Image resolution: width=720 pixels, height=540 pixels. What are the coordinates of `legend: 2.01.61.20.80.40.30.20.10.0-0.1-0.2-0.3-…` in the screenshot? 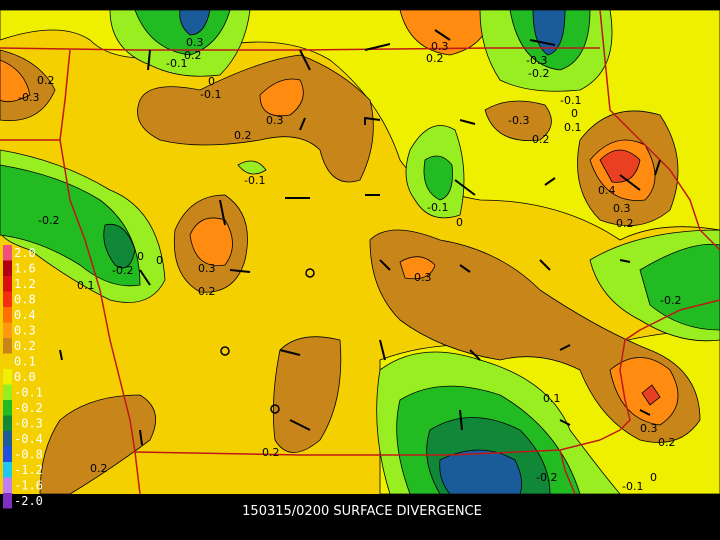 It's located at (23, 377).